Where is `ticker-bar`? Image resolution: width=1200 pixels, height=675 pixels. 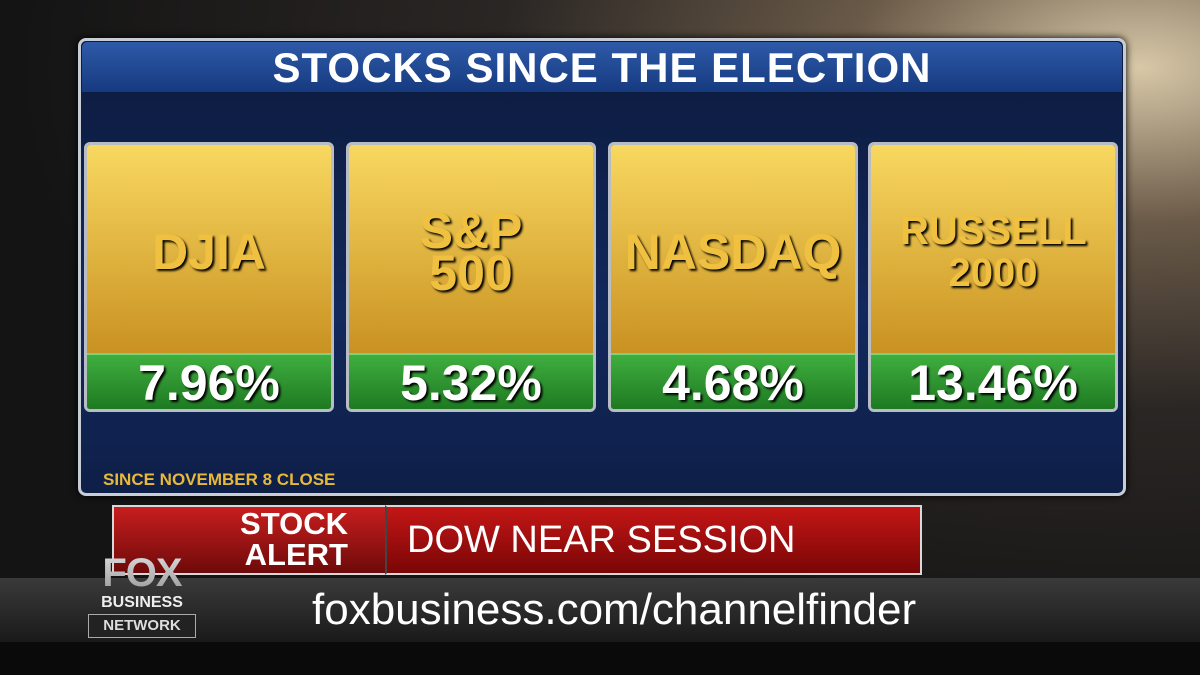 ticker-bar is located at coordinates (600, 610).